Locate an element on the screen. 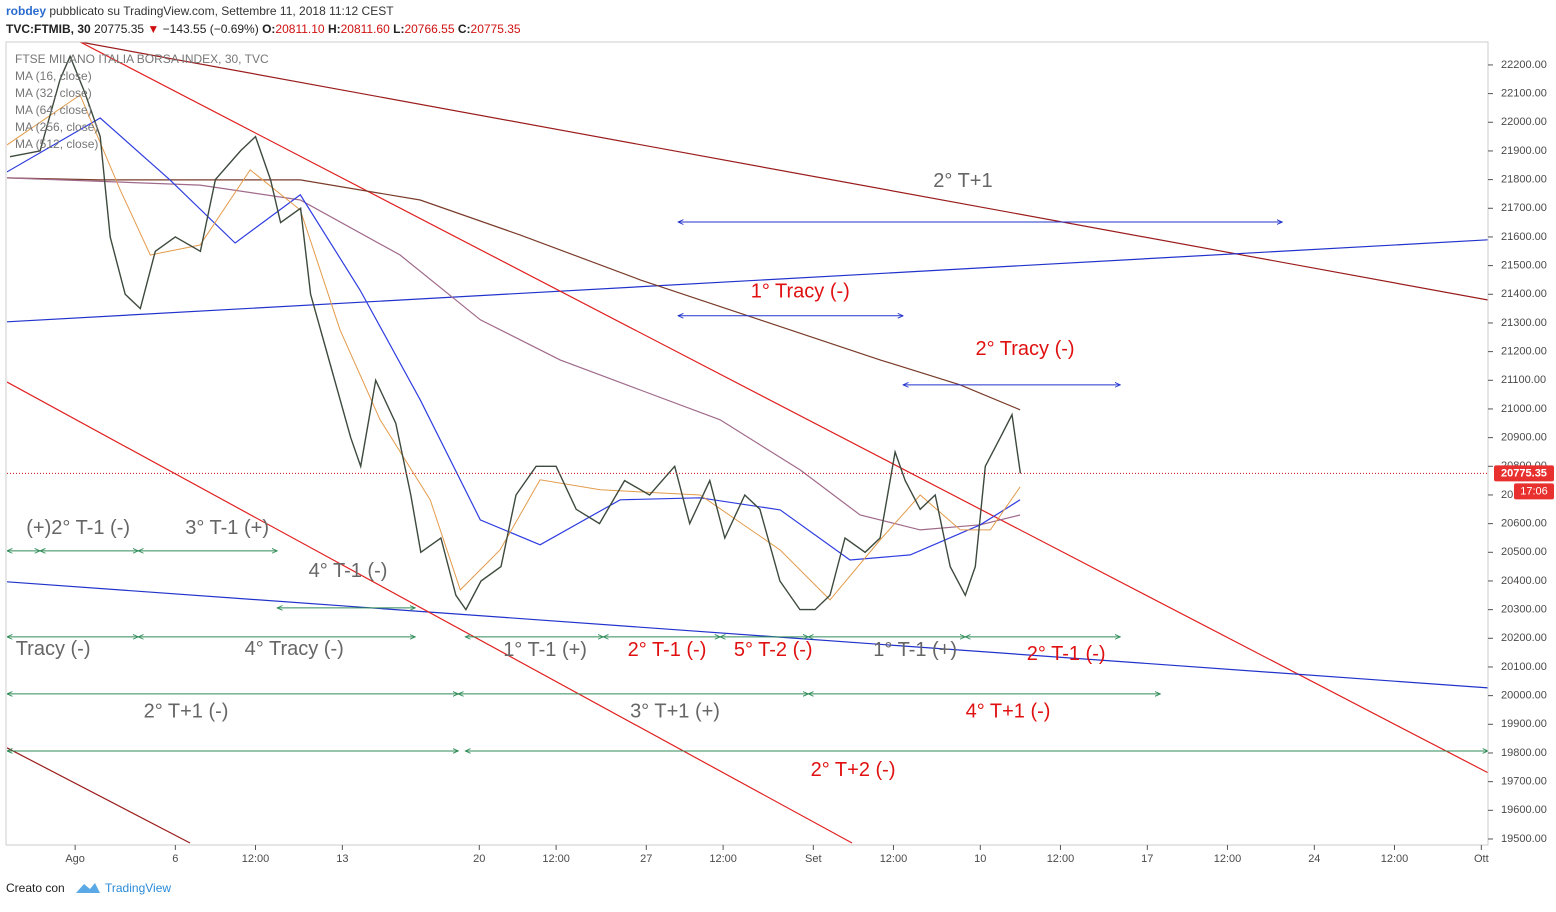  y-tick-label: 21000.00 is located at coordinates (1524, 409).